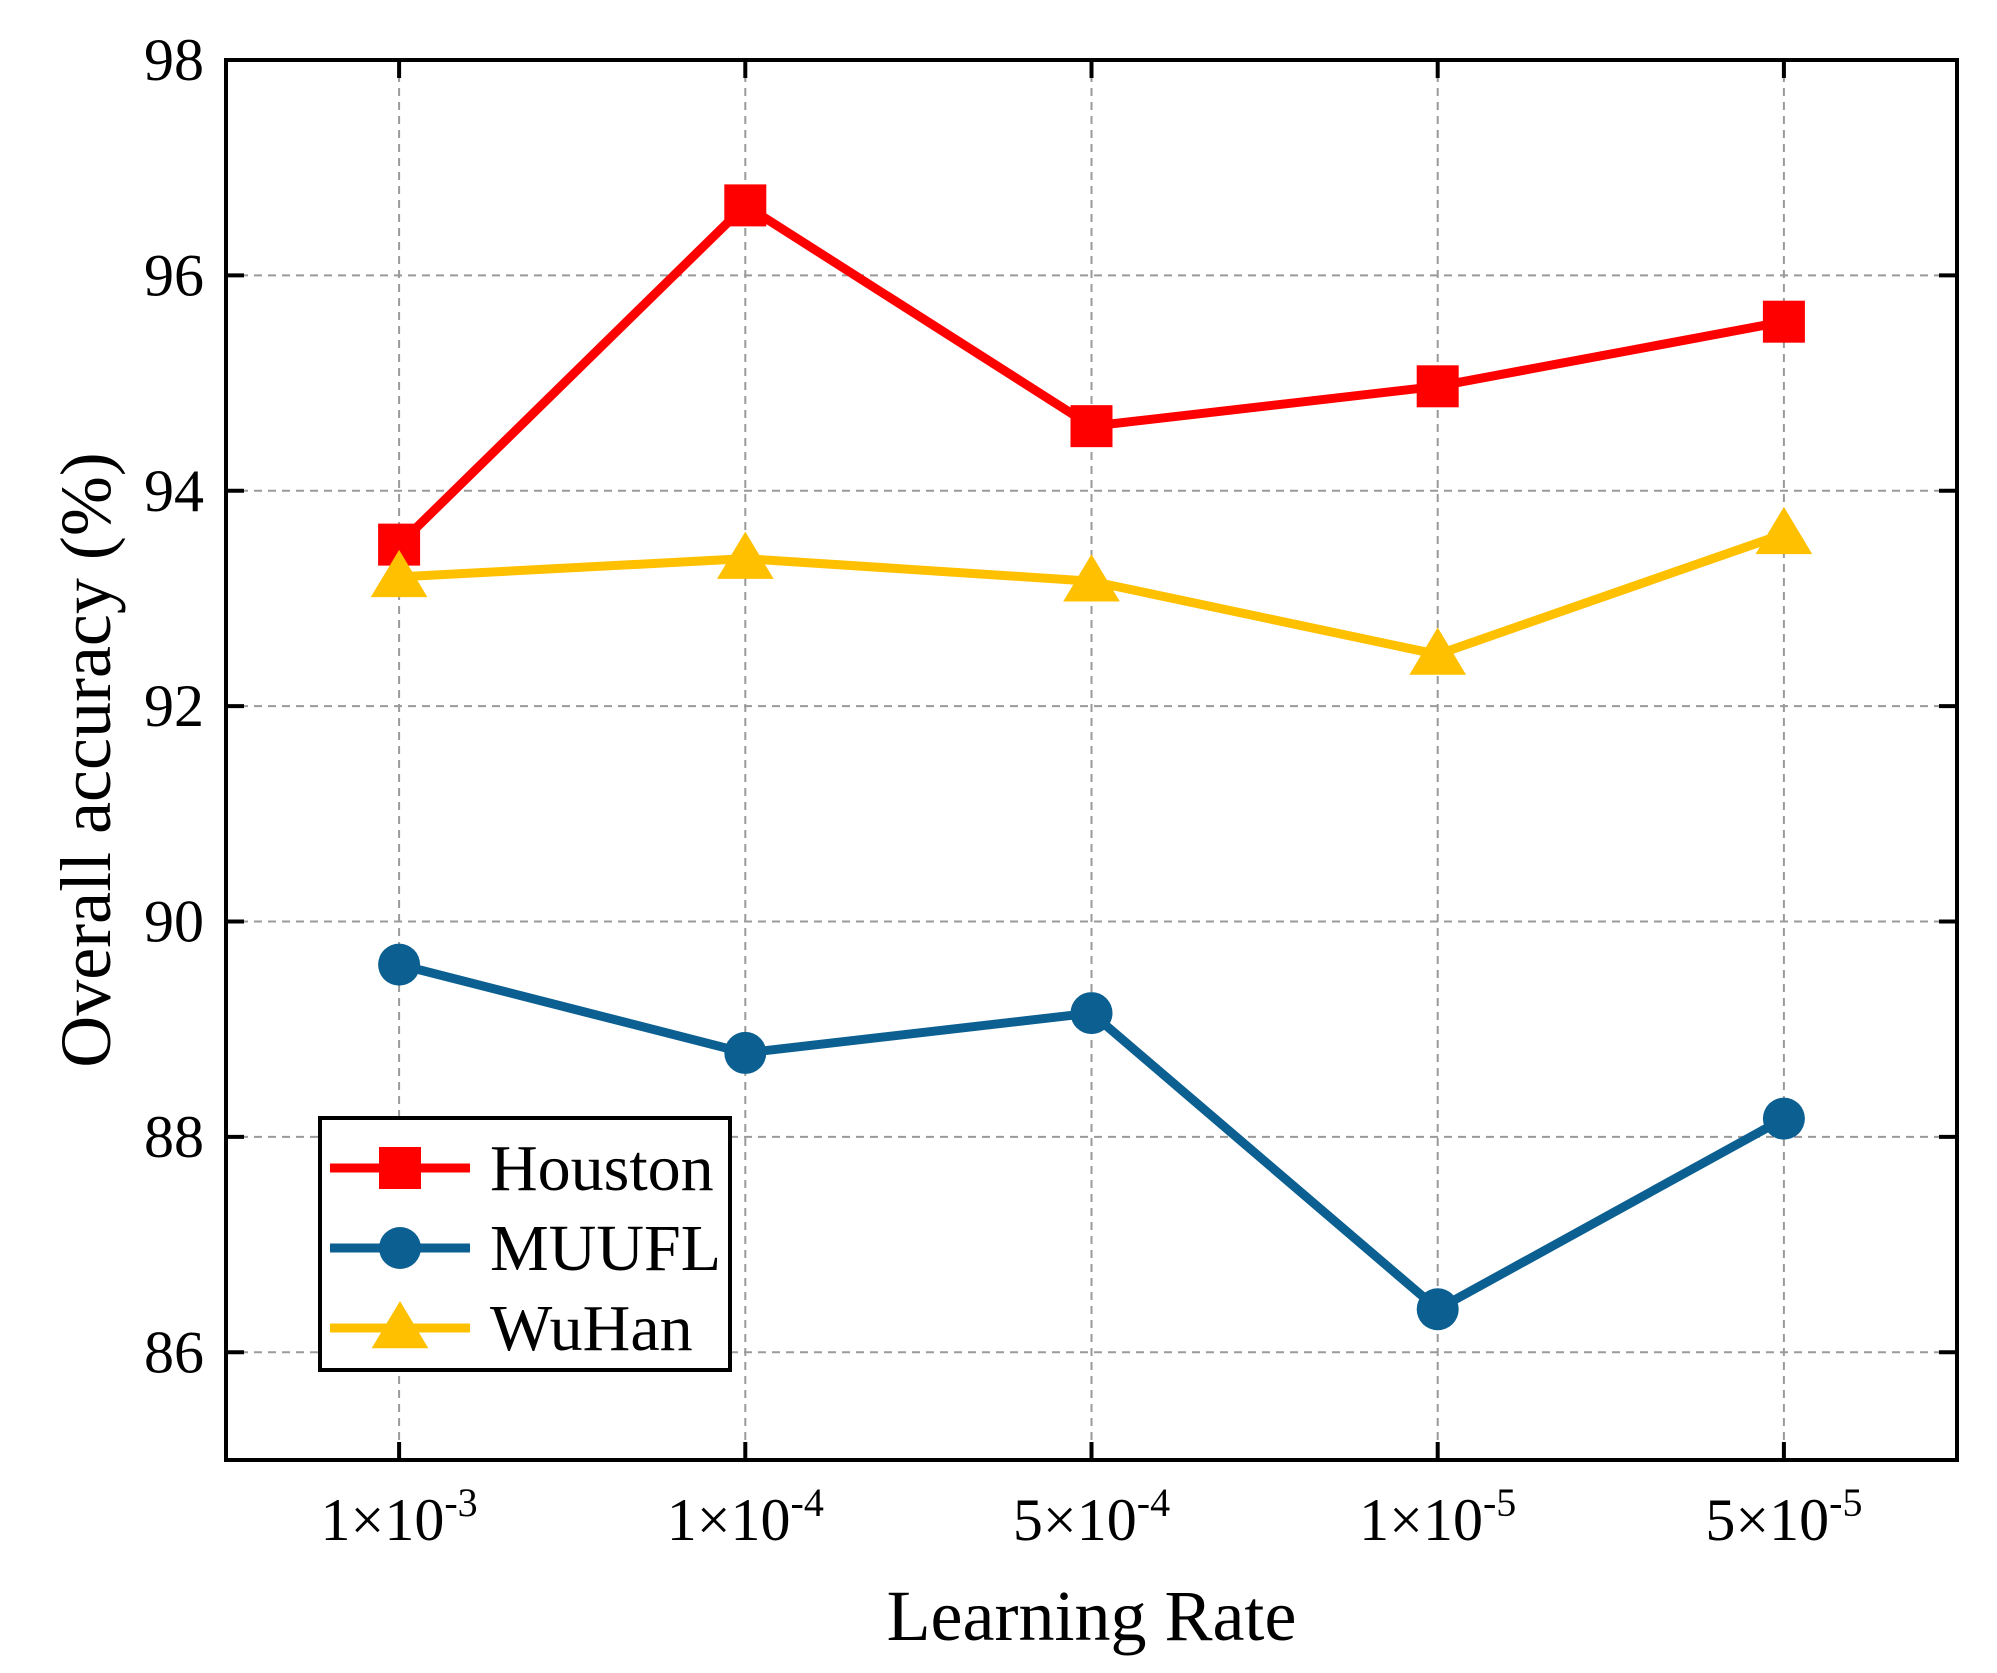  Describe the element at coordinates (400, 1168) in the screenshot. I see `legend-marker-houston` at that location.